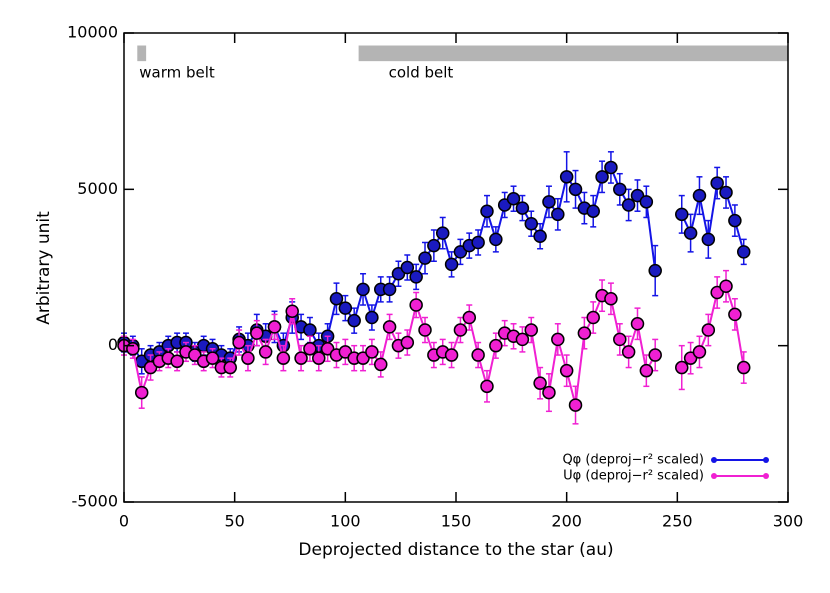  I want to click on belt-label: warm belt, so click(177, 73).